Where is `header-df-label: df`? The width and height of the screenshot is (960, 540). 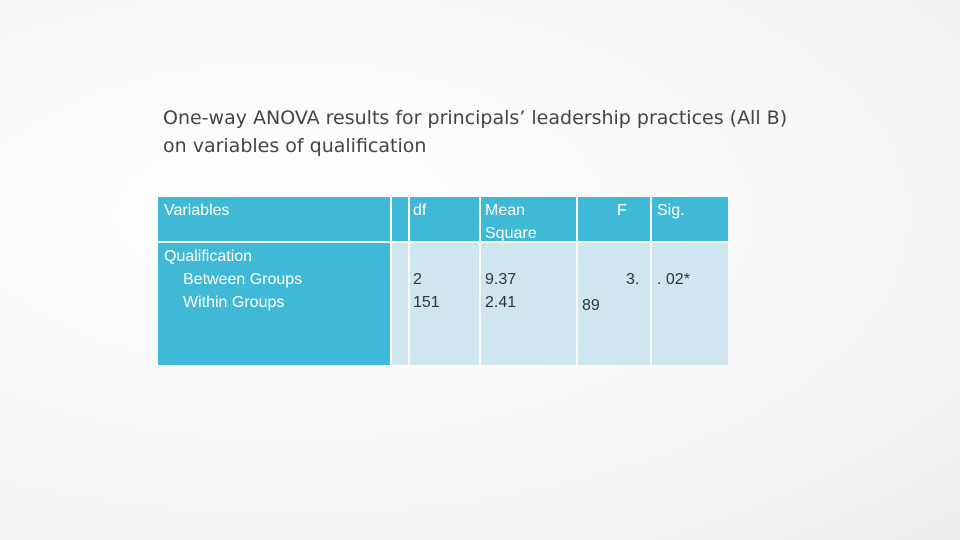 header-df-label: df is located at coordinates (420, 210).